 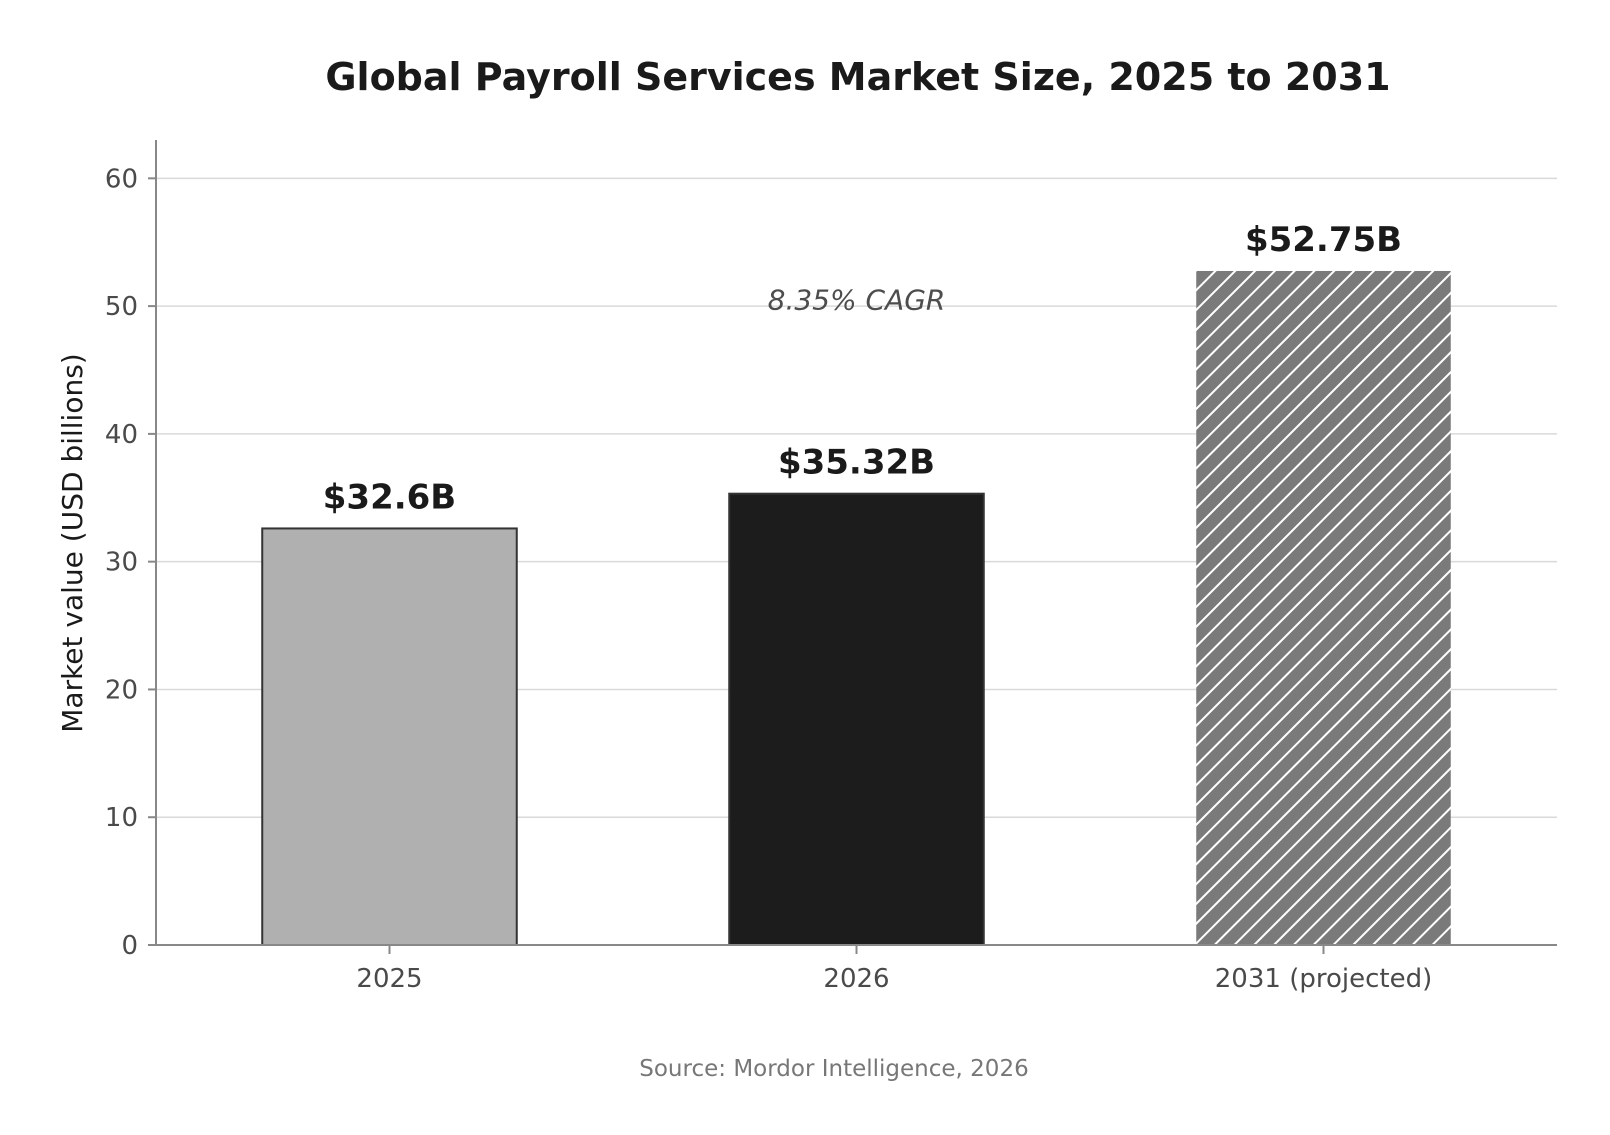 I want to click on data-label-2026: $35.32B, so click(x=856, y=463).